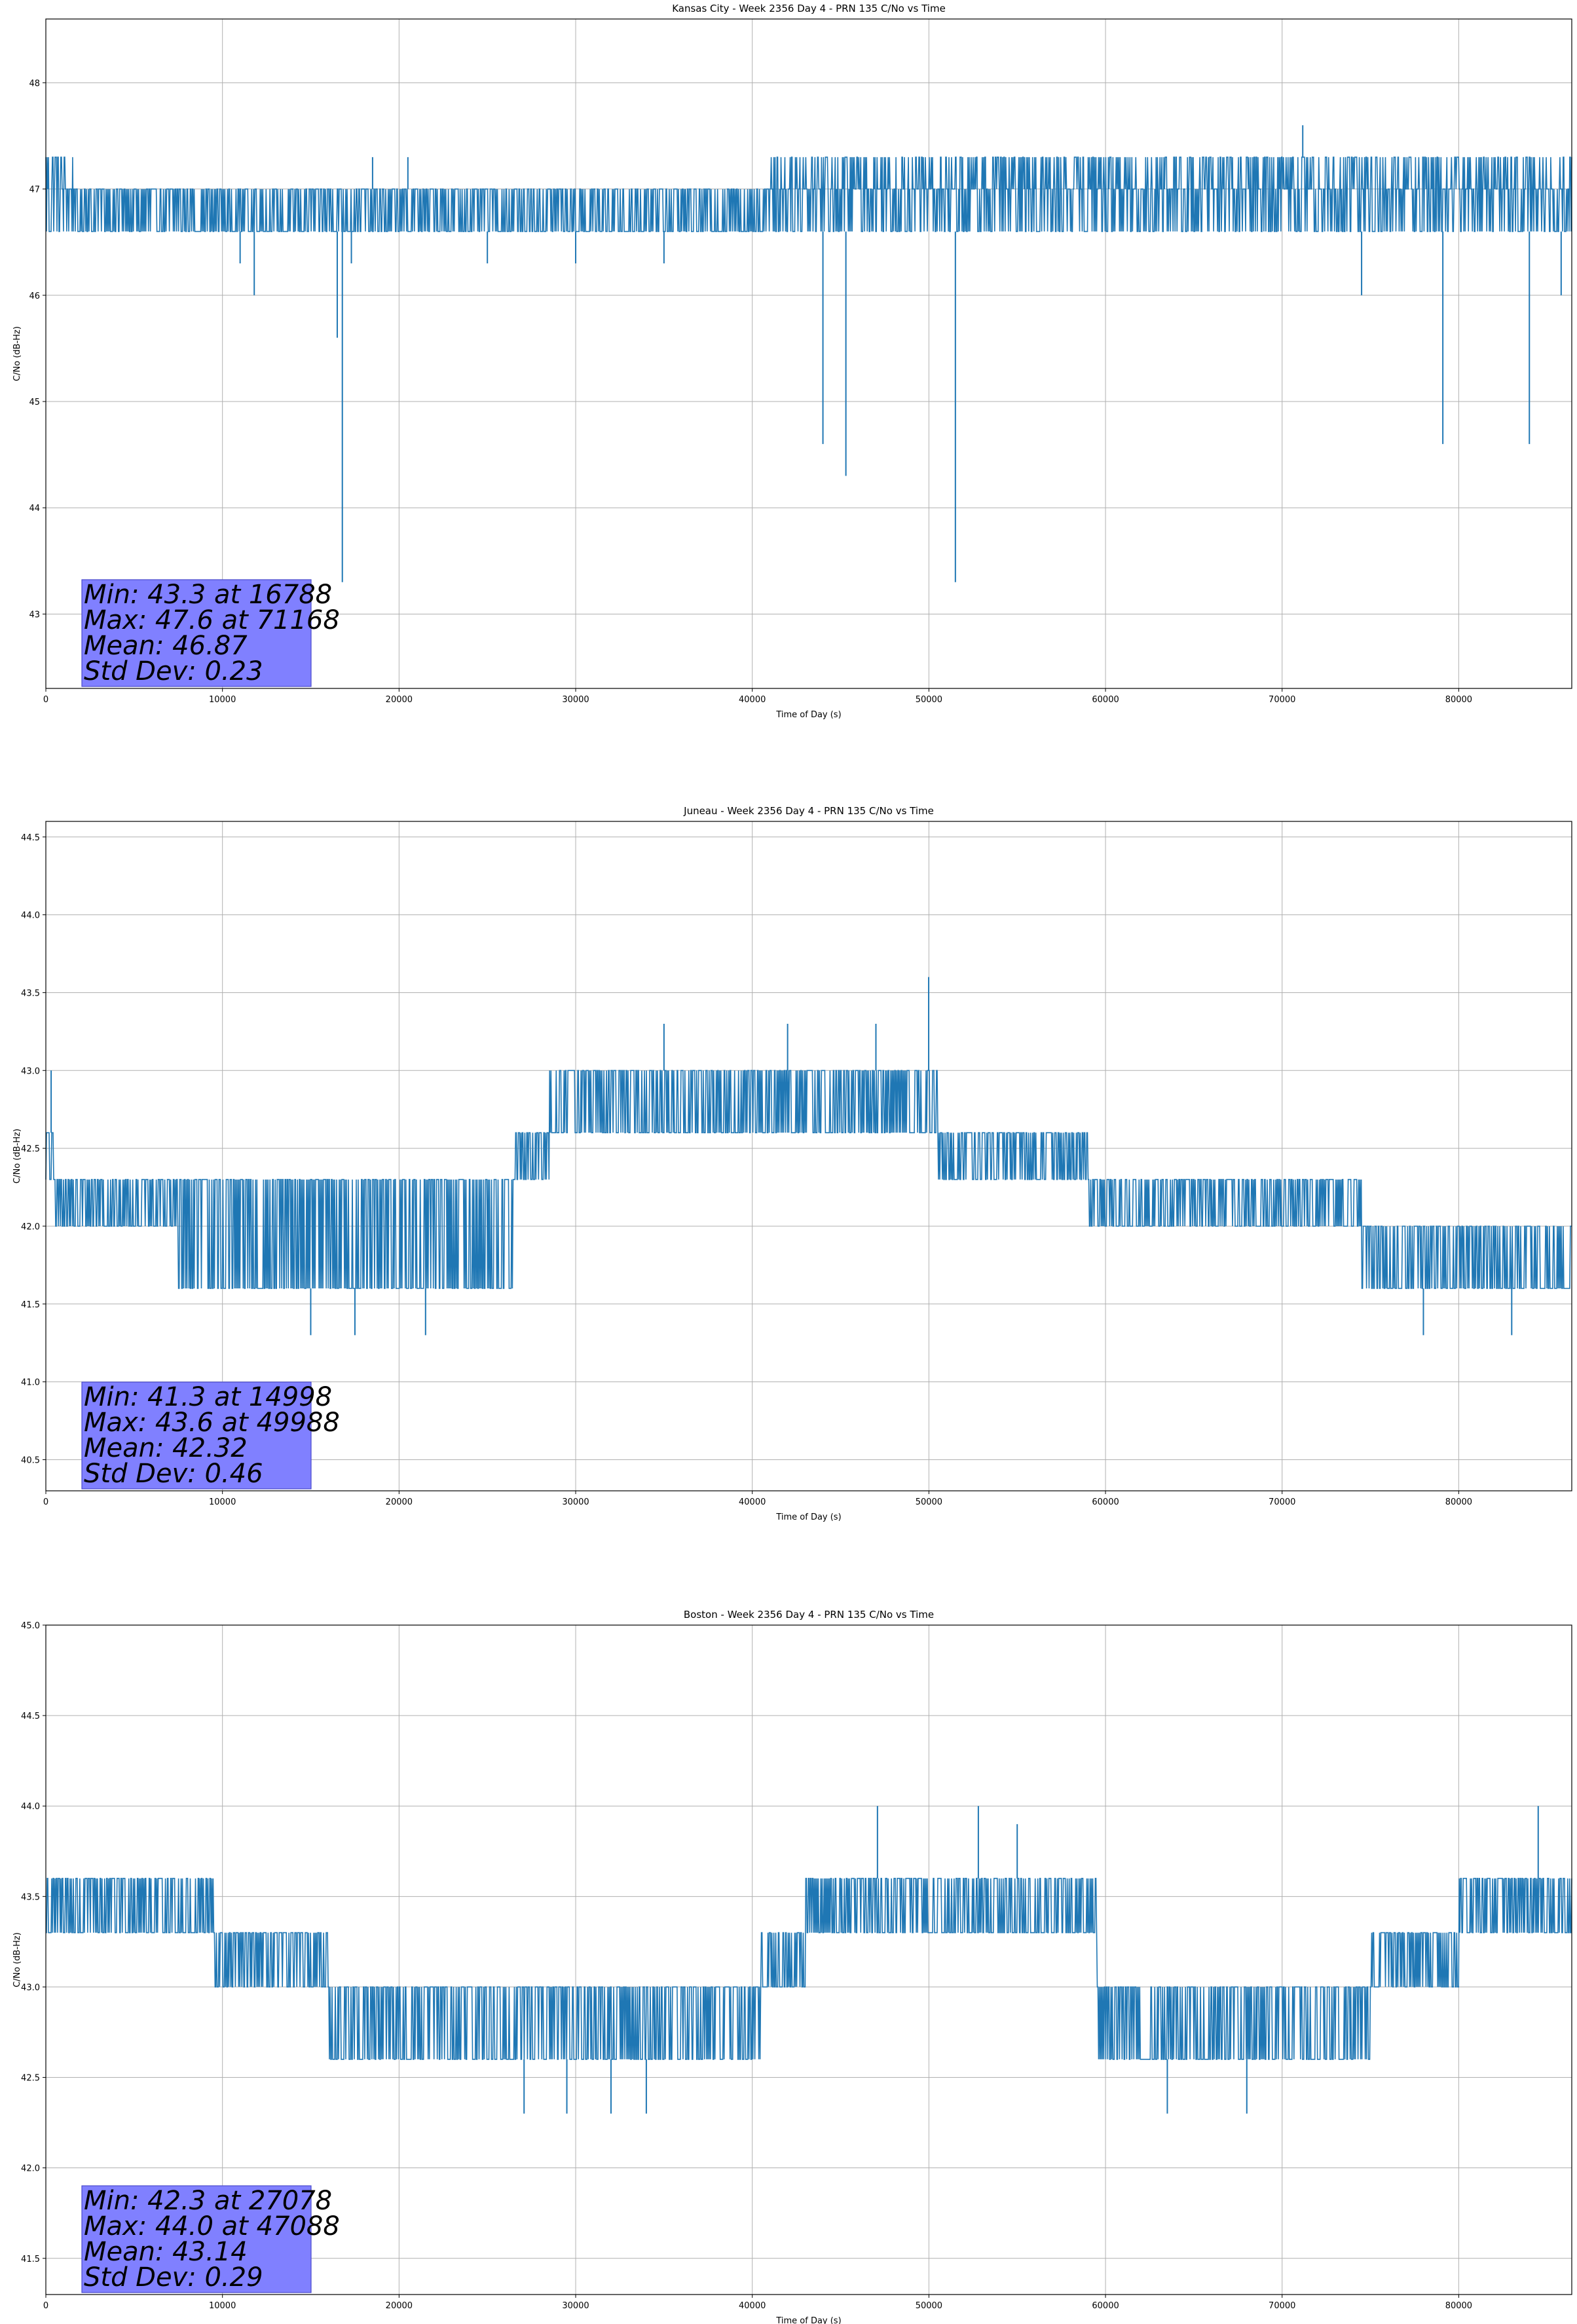 This screenshot has width=1577, height=2324. I want to click on stats-line: Std Dev: 0.29, so click(173, 2277).